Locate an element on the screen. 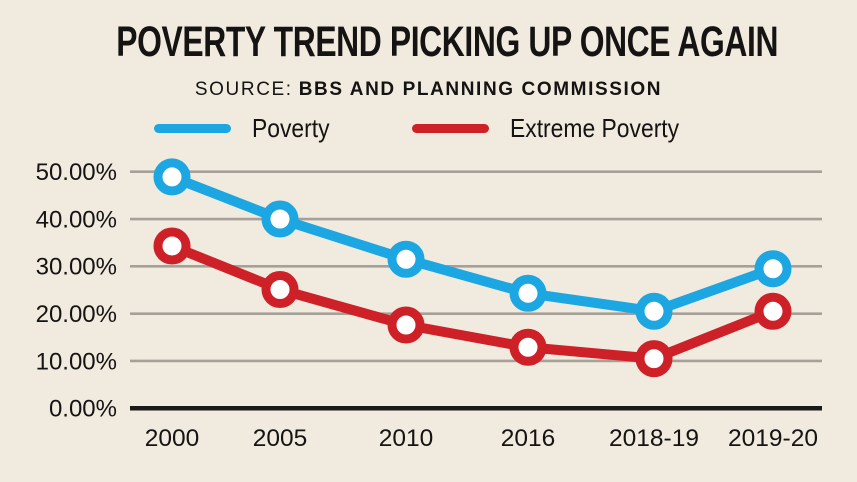 Image resolution: width=857 pixels, height=482 pixels. chart-title: POVERTY TREND PICKING UP ONCE AGAIN is located at coordinates (447, 42).